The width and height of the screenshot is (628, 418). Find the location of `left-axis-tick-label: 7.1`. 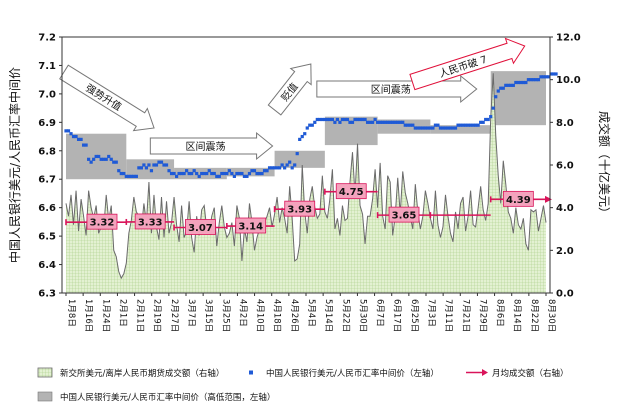

left-axis-tick-label: 7.1 is located at coordinates (47, 66).